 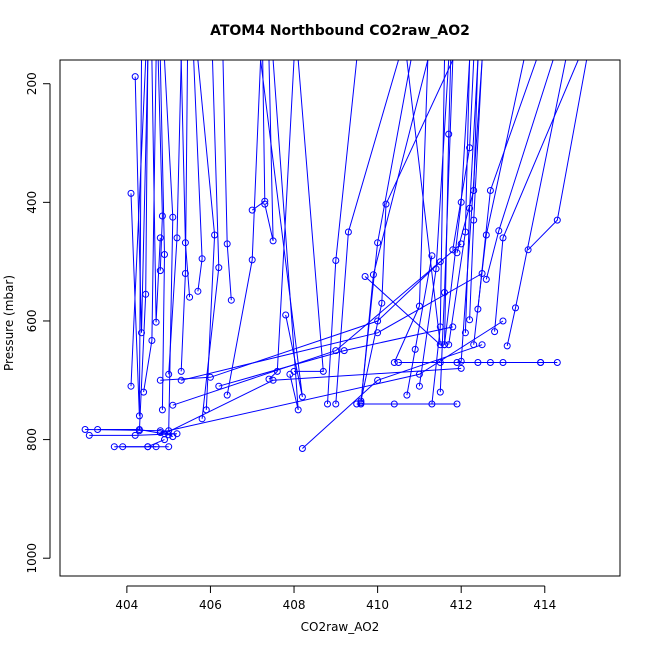 What do you see at coordinates (294, 605) in the screenshot?
I see `x-tick-label-2: 408` at bounding box center [294, 605].